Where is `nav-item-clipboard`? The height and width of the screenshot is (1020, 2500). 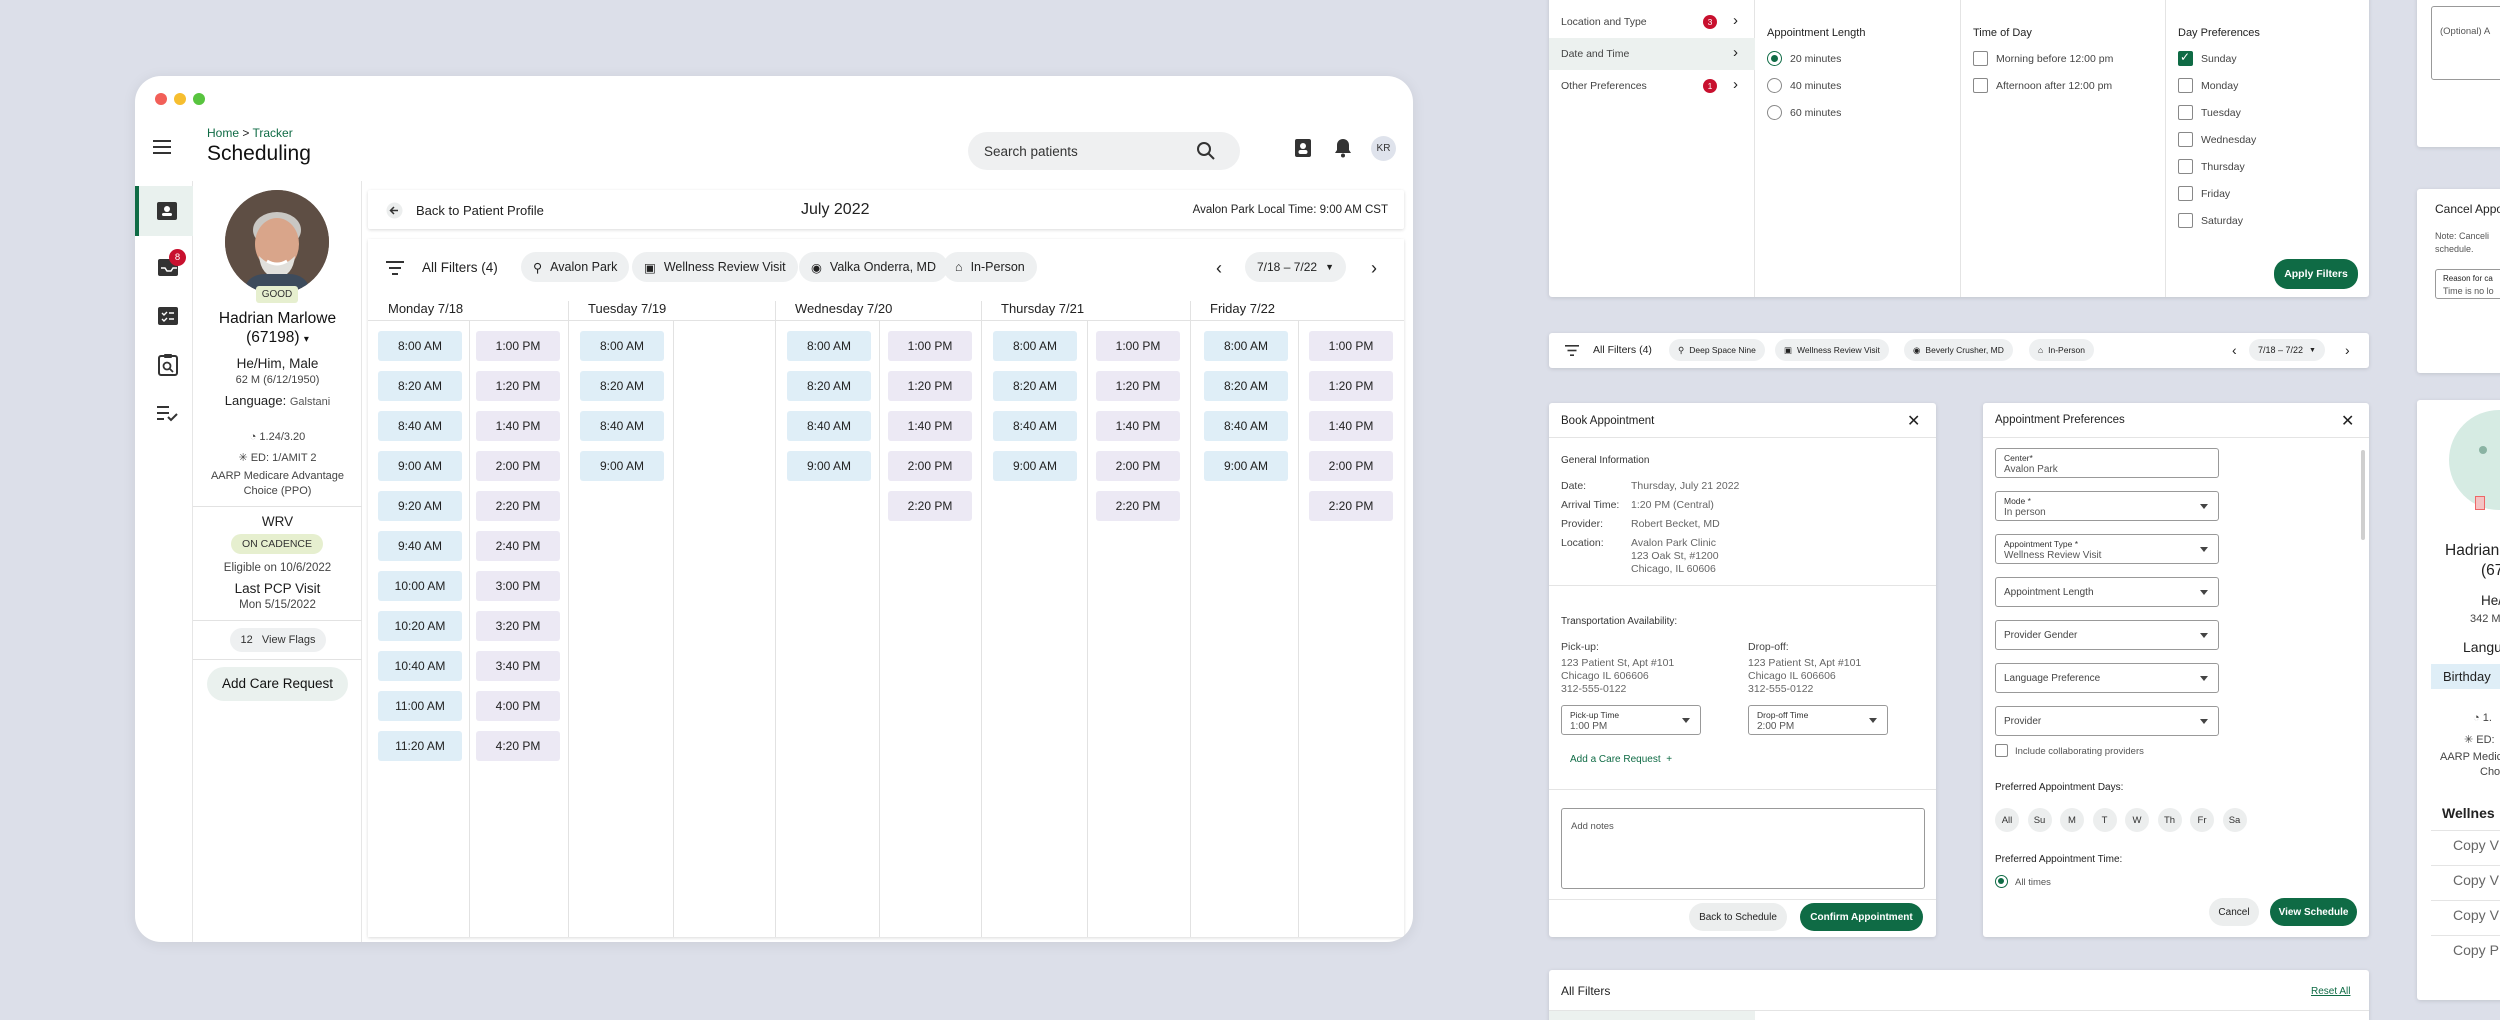 nav-item-clipboard is located at coordinates (168, 365).